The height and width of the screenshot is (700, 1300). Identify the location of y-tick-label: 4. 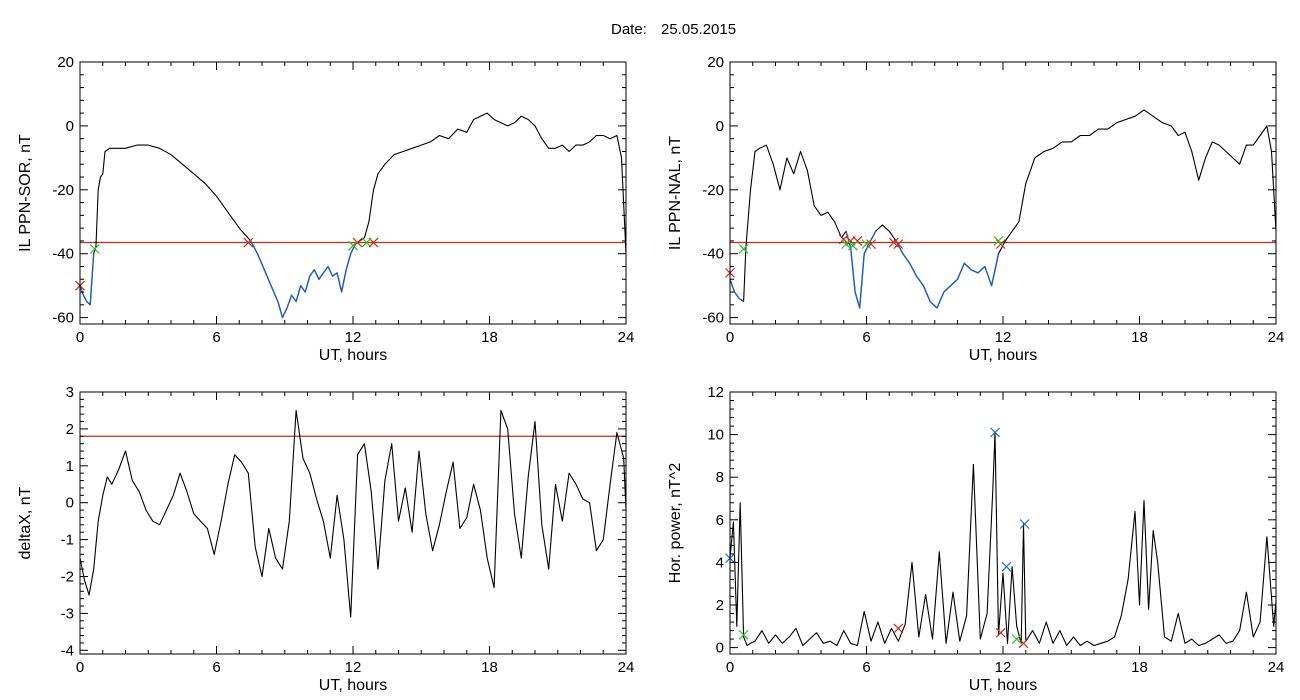
(720, 562).